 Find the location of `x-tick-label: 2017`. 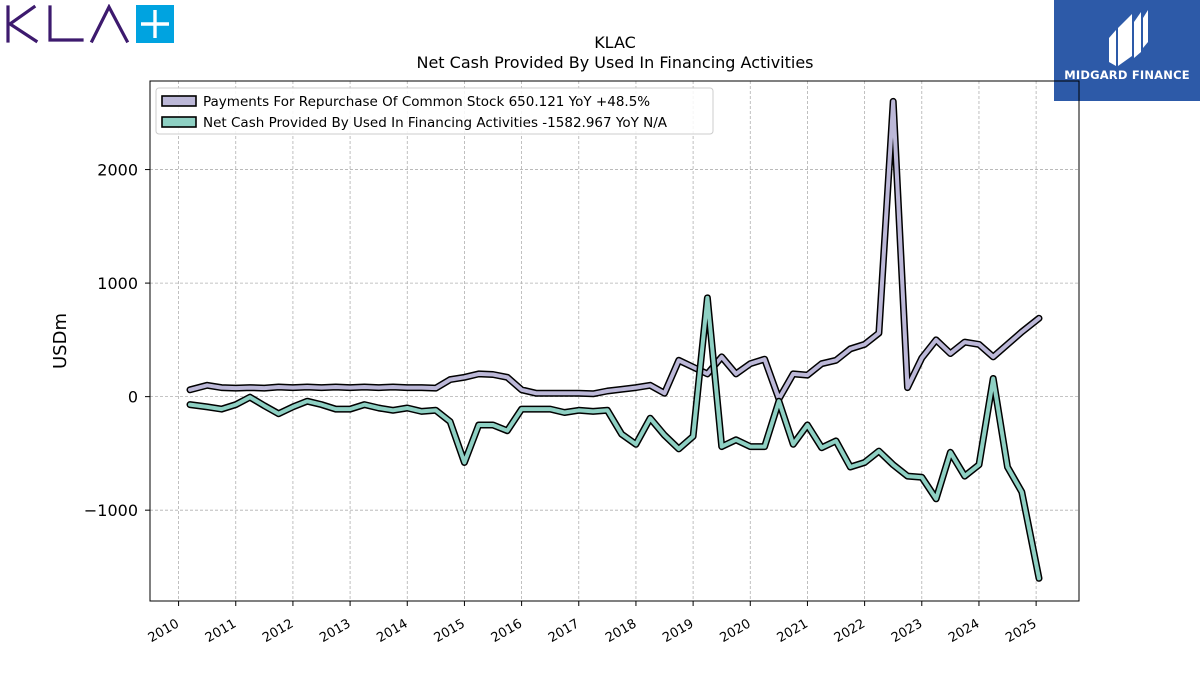

x-tick-label: 2017 is located at coordinates (564, 631).